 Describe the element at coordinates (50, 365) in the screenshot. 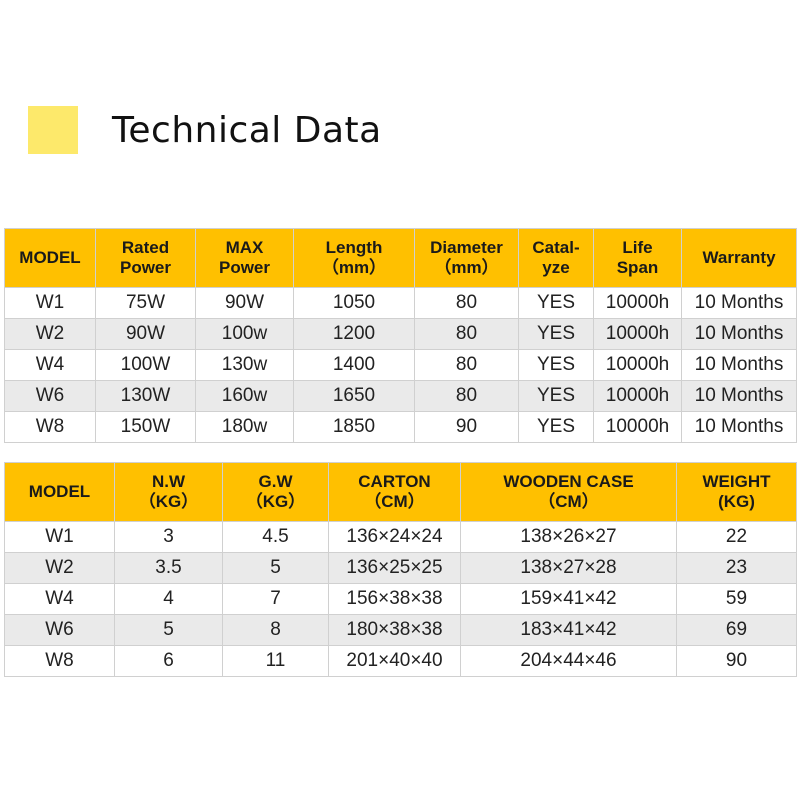

I see `table-cell: W4` at that location.